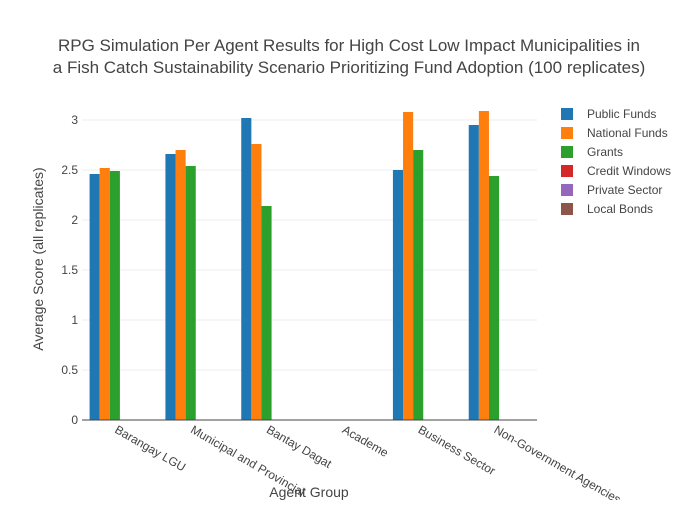 The height and width of the screenshot is (505, 700). Describe the element at coordinates (309, 492) in the screenshot. I see `x-axis-title: Agent Group` at that location.